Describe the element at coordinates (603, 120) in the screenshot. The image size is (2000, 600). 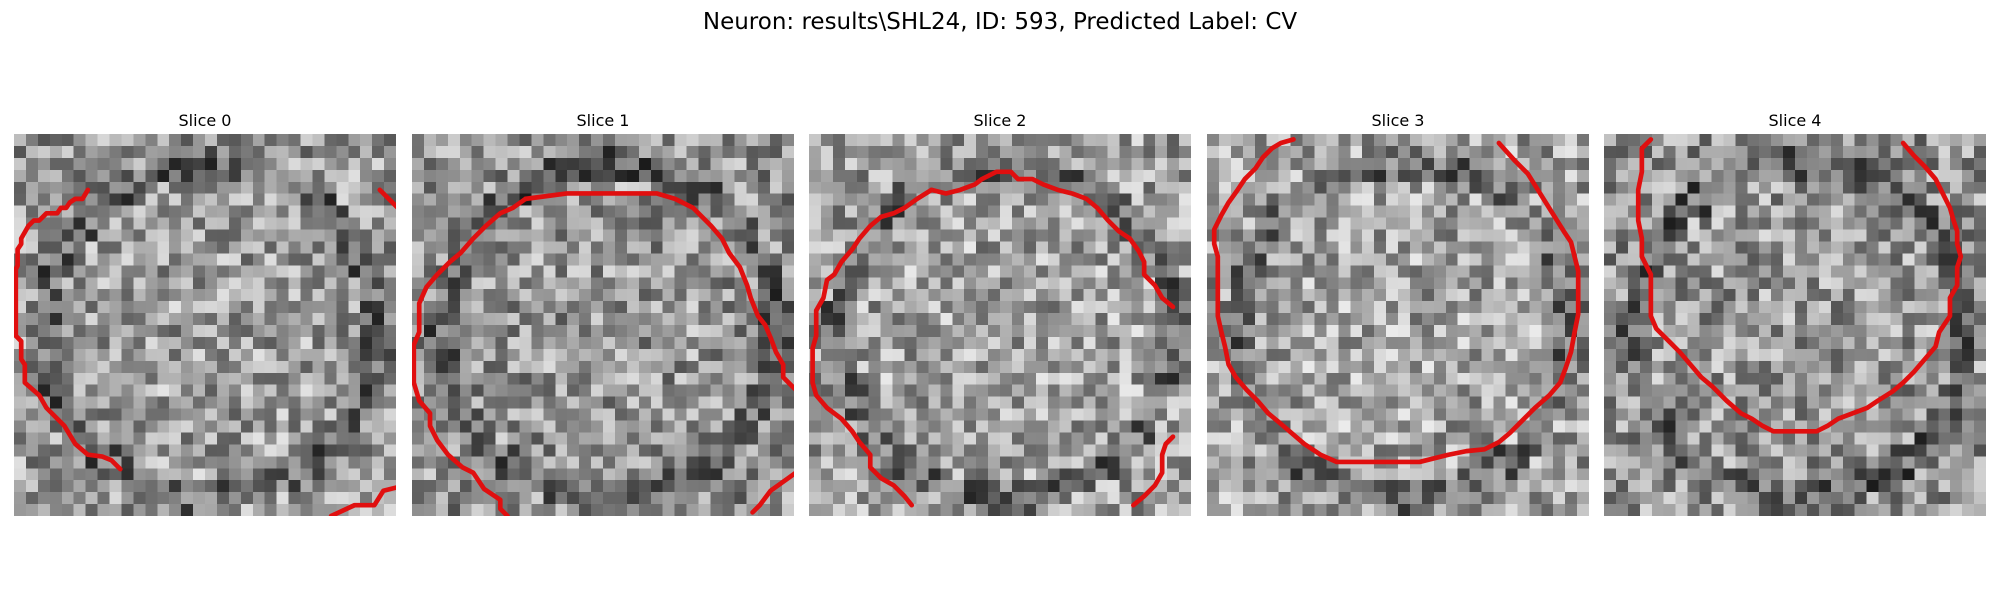
I see `slice-title-1: Slice 1` at that location.